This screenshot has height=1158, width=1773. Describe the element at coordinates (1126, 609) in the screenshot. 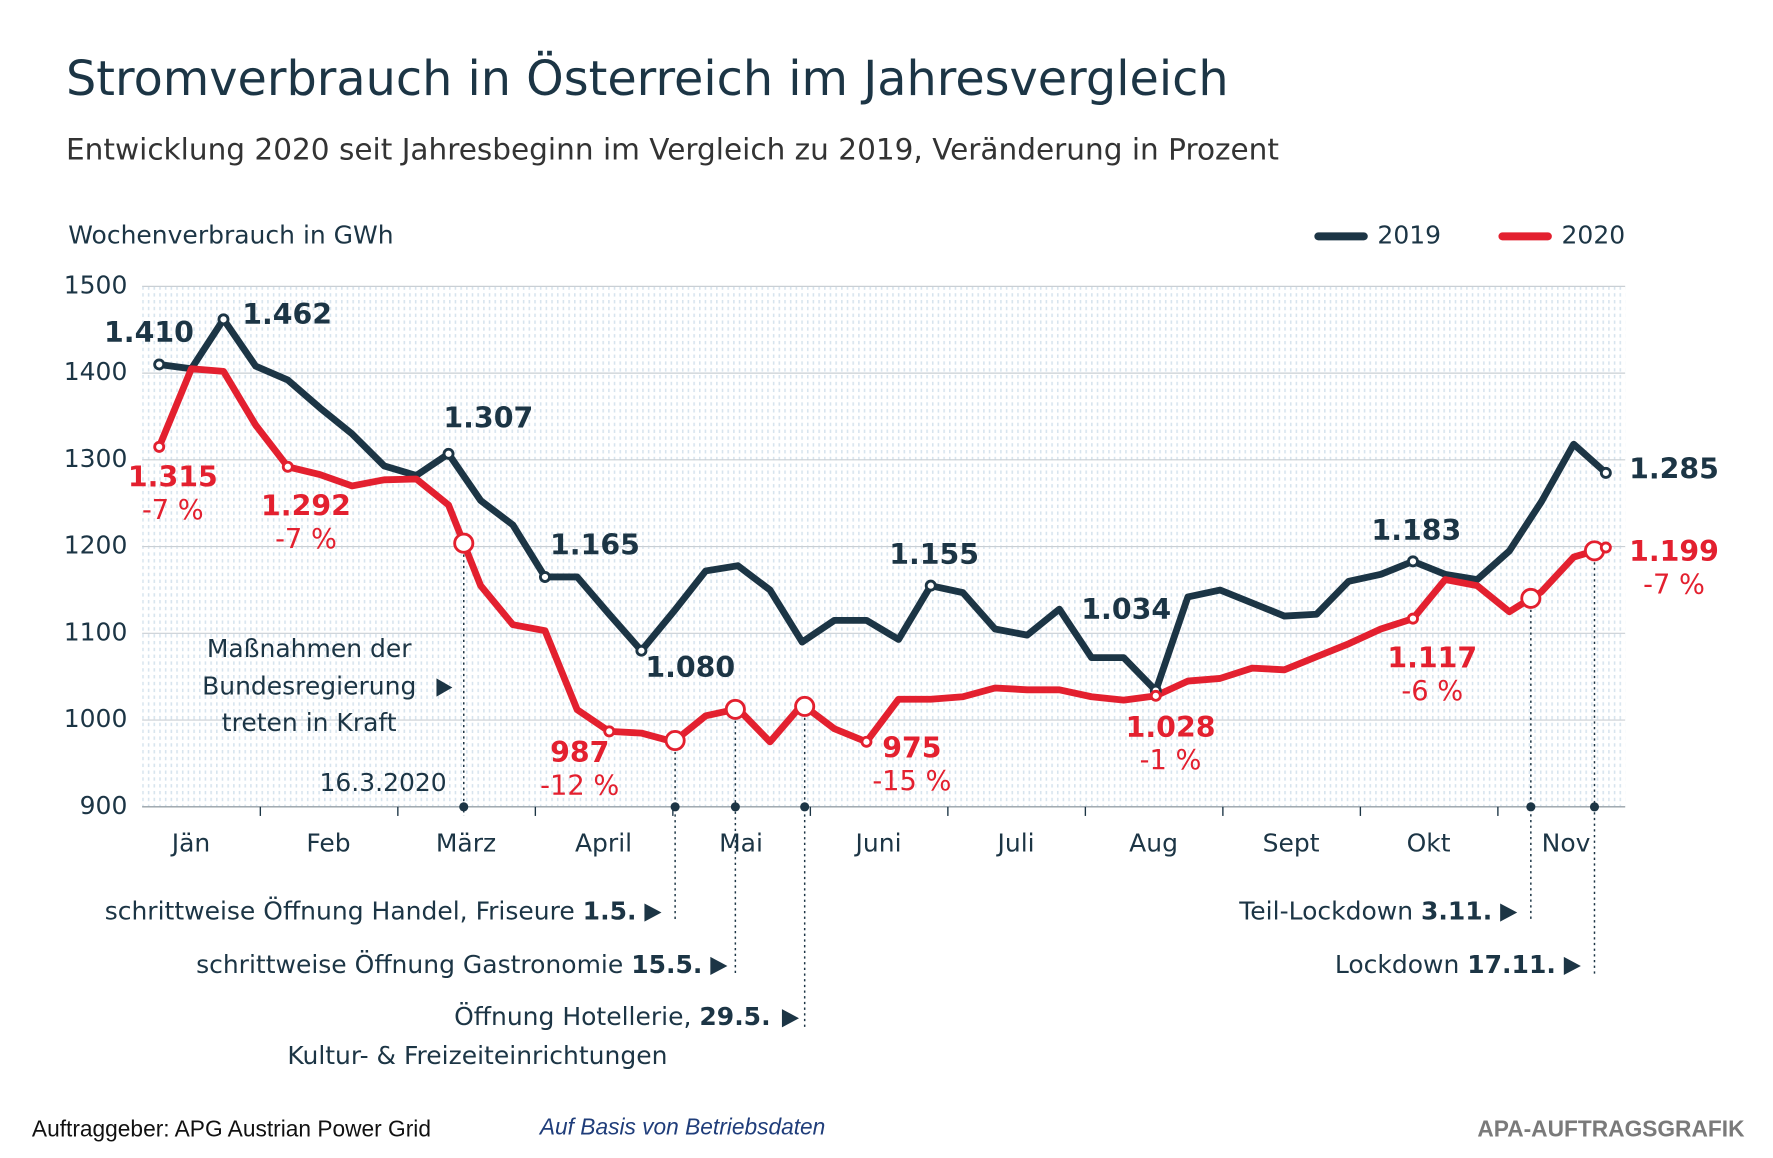

I see `value-label: 1.034` at that location.